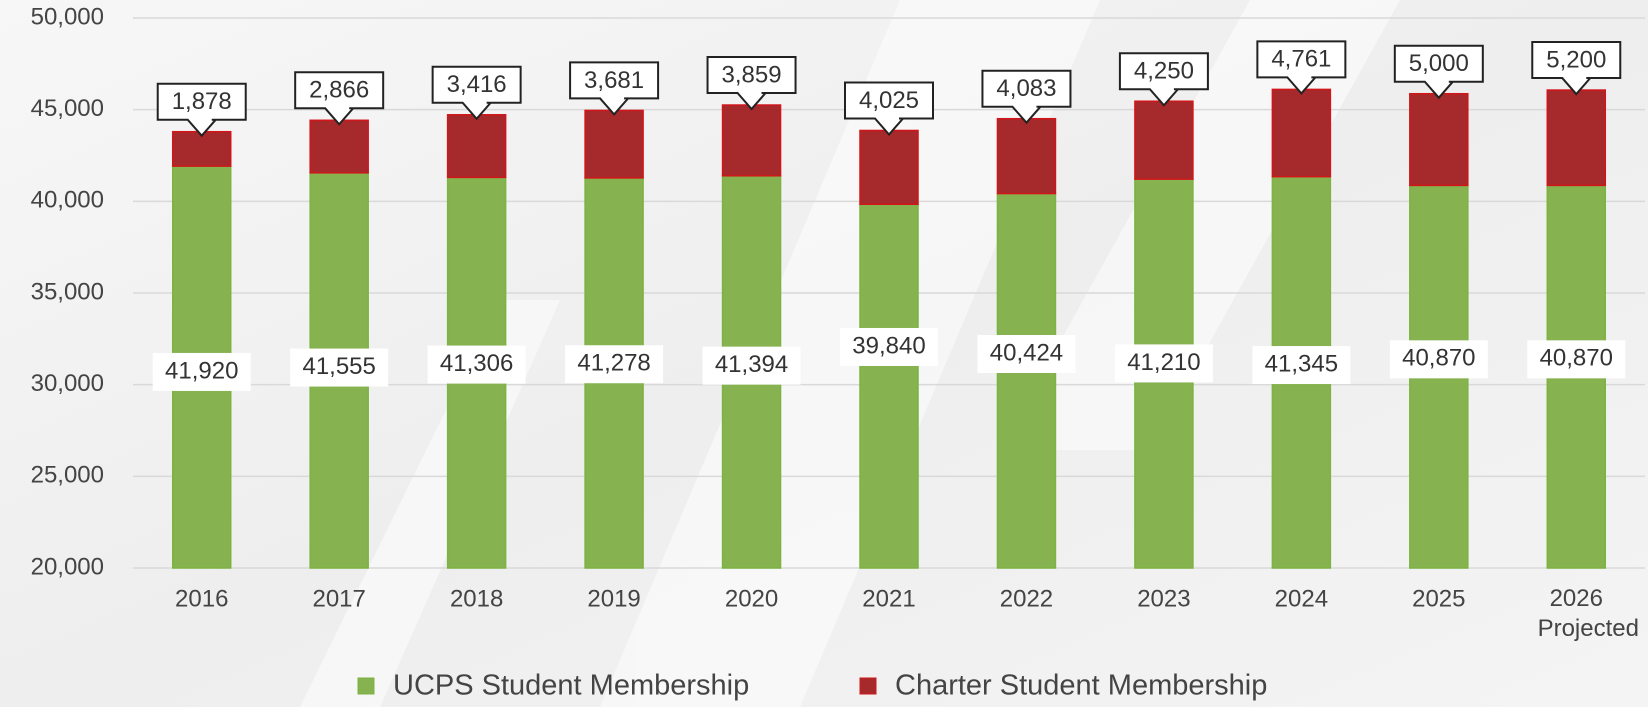 The width and height of the screenshot is (1648, 707). What do you see at coordinates (1301, 59) in the screenshot?
I see `data-label: 4,761` at bounding box center [1301, 59].